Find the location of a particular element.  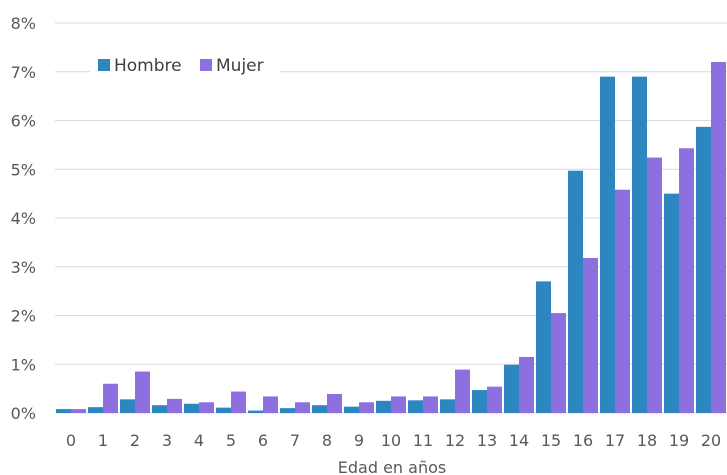

y-tick-label: 3% is located at coordinates (23, 267).